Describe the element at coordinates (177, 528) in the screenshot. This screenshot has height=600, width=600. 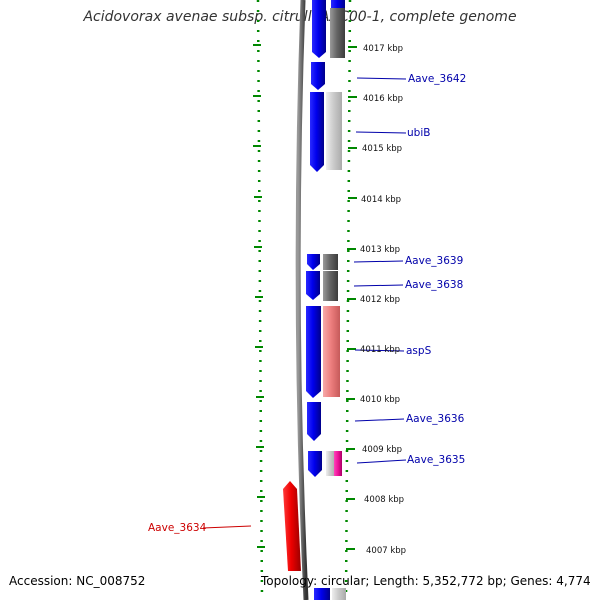
I see `gene-label-highlight: Aave_3634` at that location.